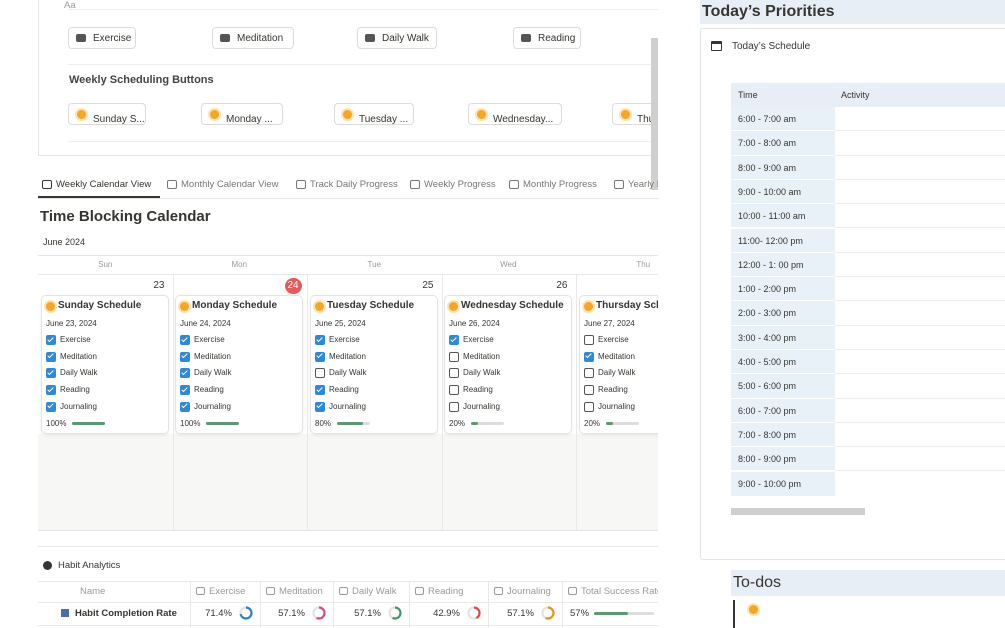 The height and width of the screenshot is (628, 1005). What do you see at coordinates (100, 305) in the screenshot?
I see `card-title: Sunday Schedule` at bounding box center [100, 305].